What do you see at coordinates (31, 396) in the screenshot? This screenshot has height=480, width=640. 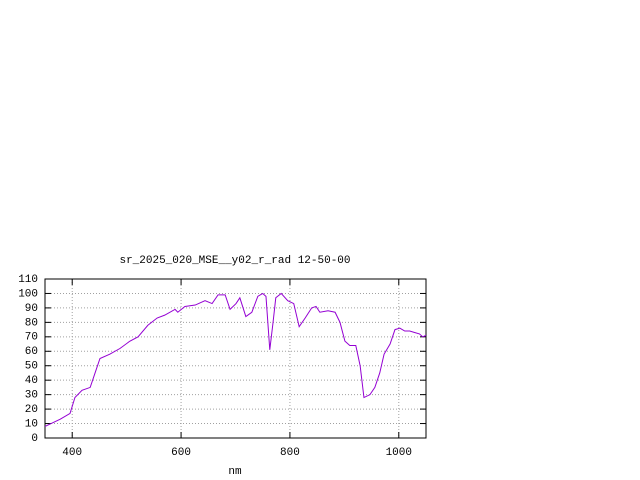 I see `y-tick-label: 30` at bounding box center [31, 396].